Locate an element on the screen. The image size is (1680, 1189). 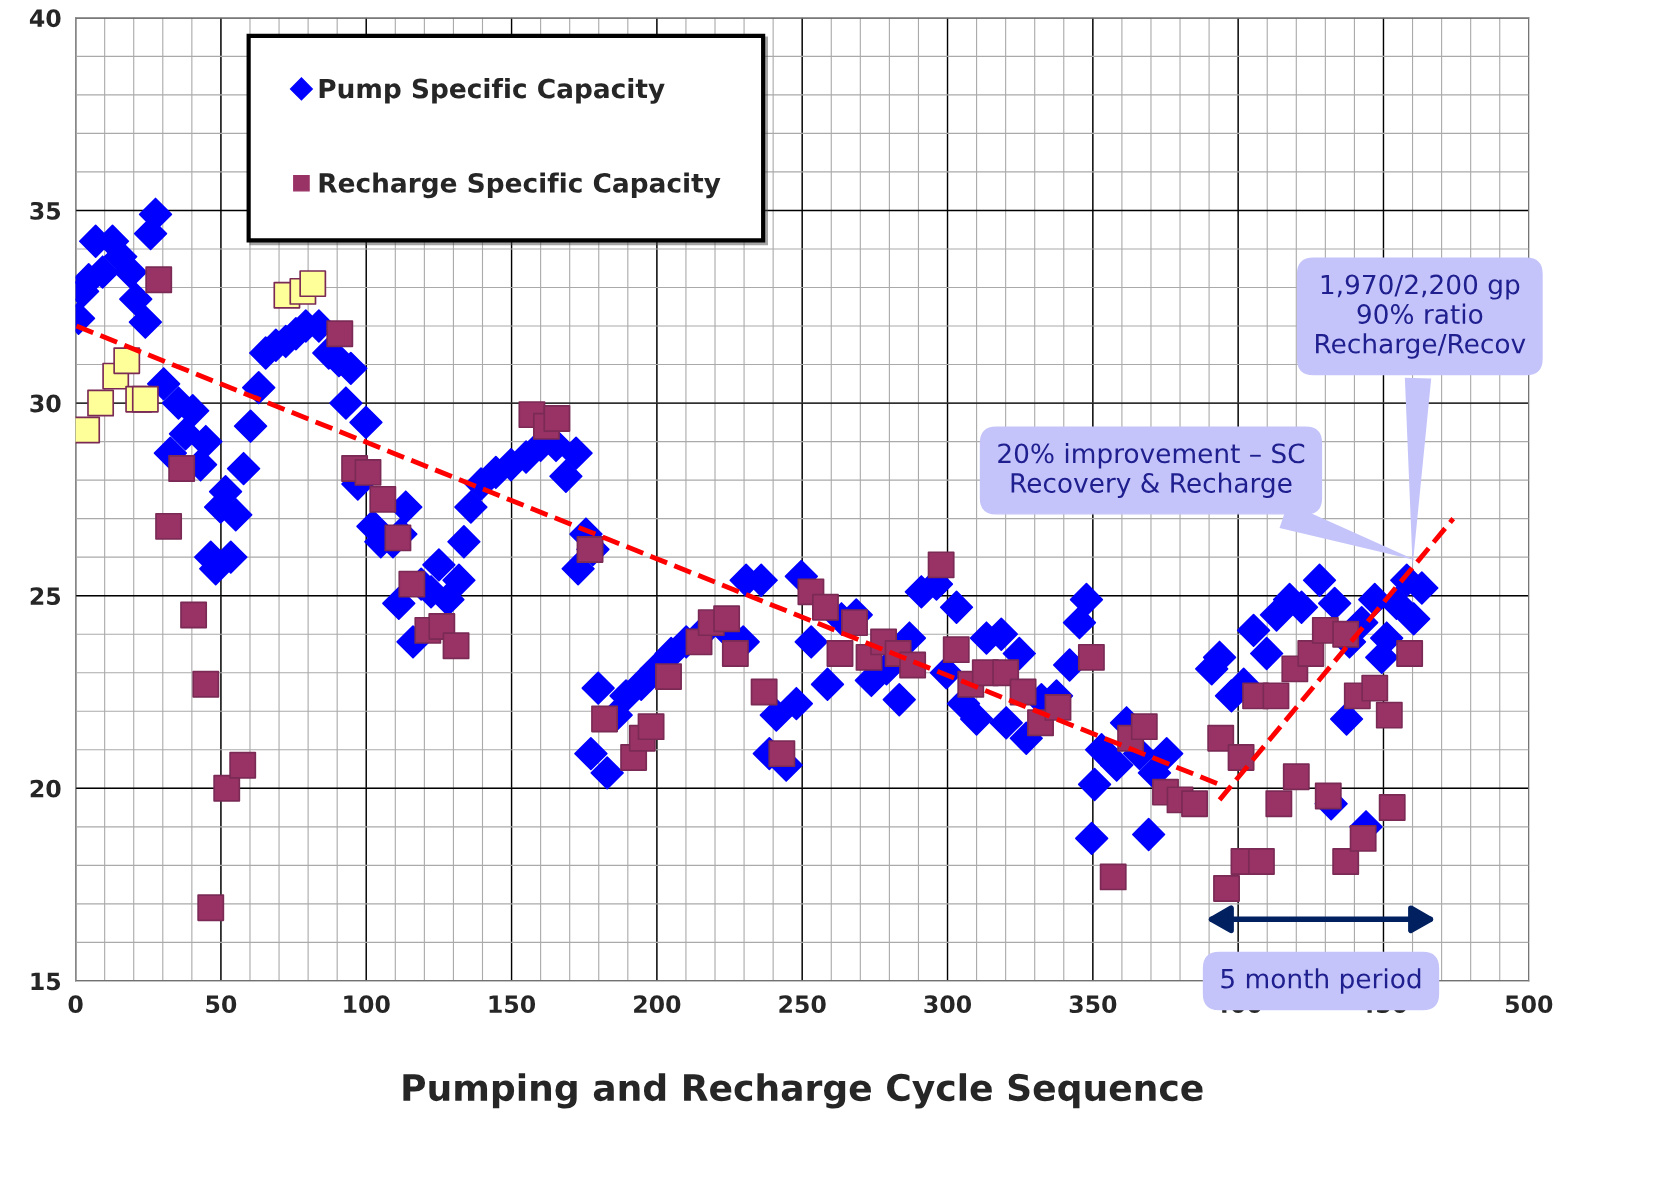
x-tick-label: 250 is located at coordinates (802, 1004).